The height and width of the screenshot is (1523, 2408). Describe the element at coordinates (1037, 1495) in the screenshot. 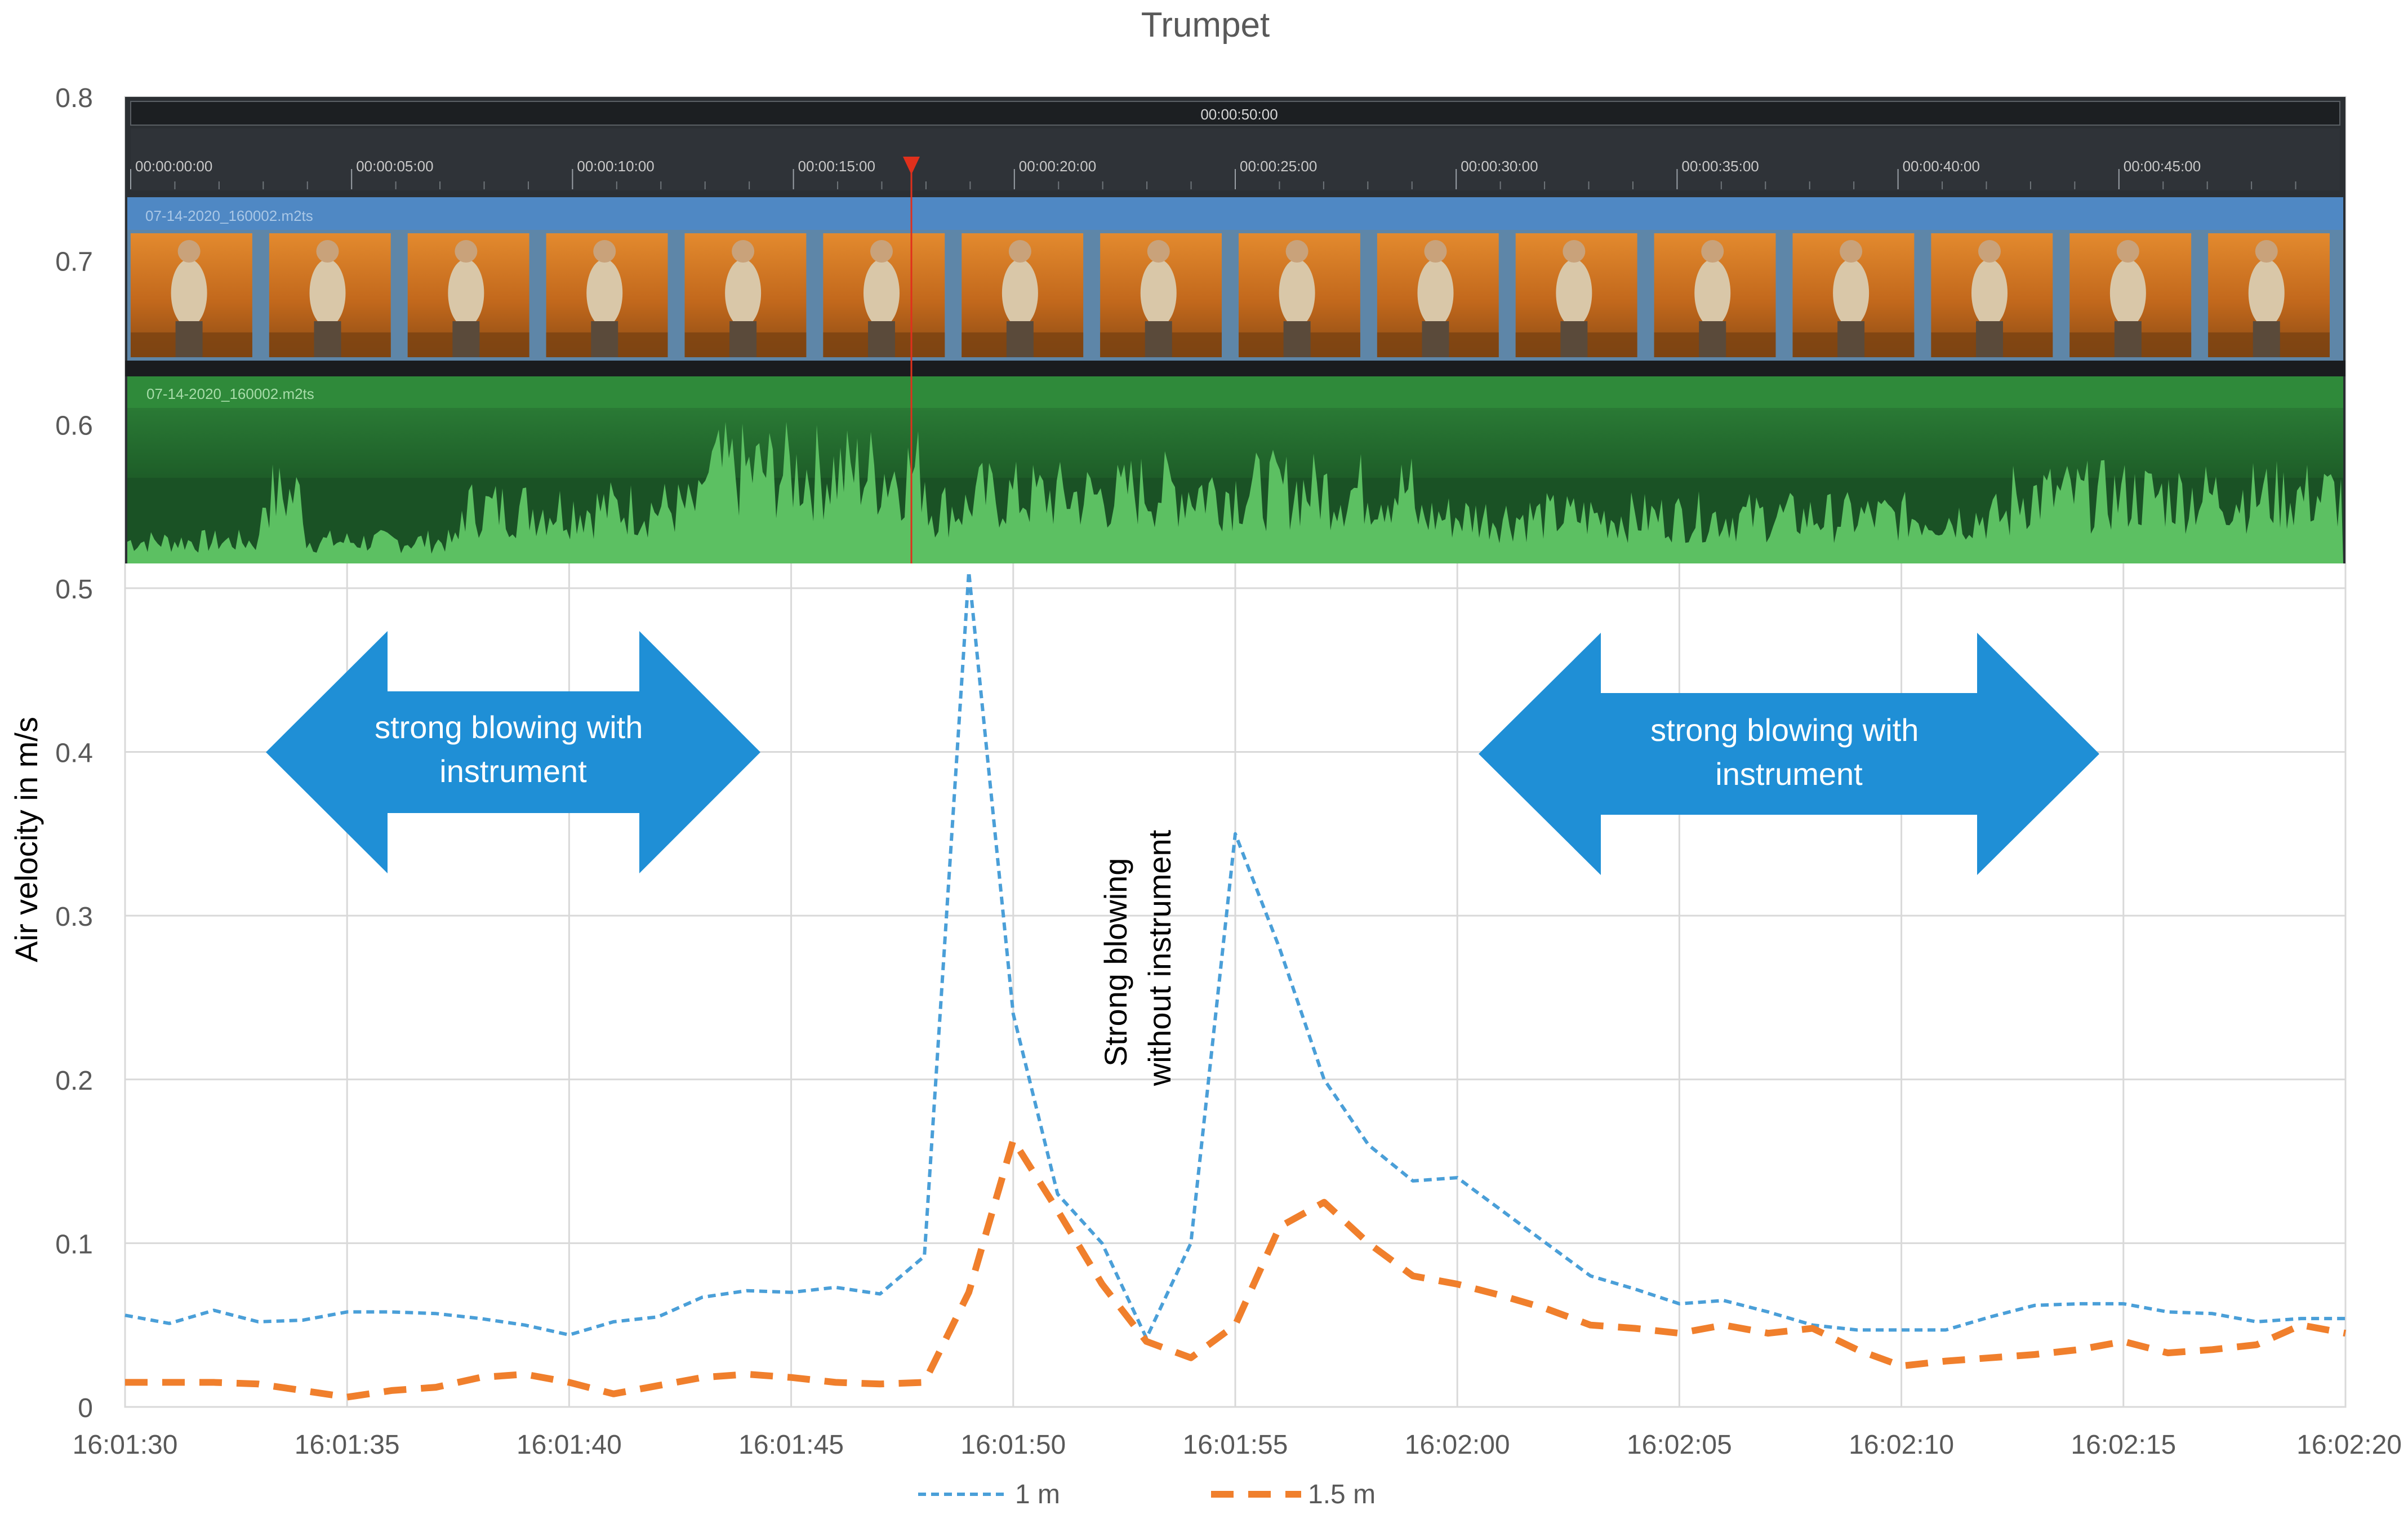

I see `legend-label: 1 m` at that location.